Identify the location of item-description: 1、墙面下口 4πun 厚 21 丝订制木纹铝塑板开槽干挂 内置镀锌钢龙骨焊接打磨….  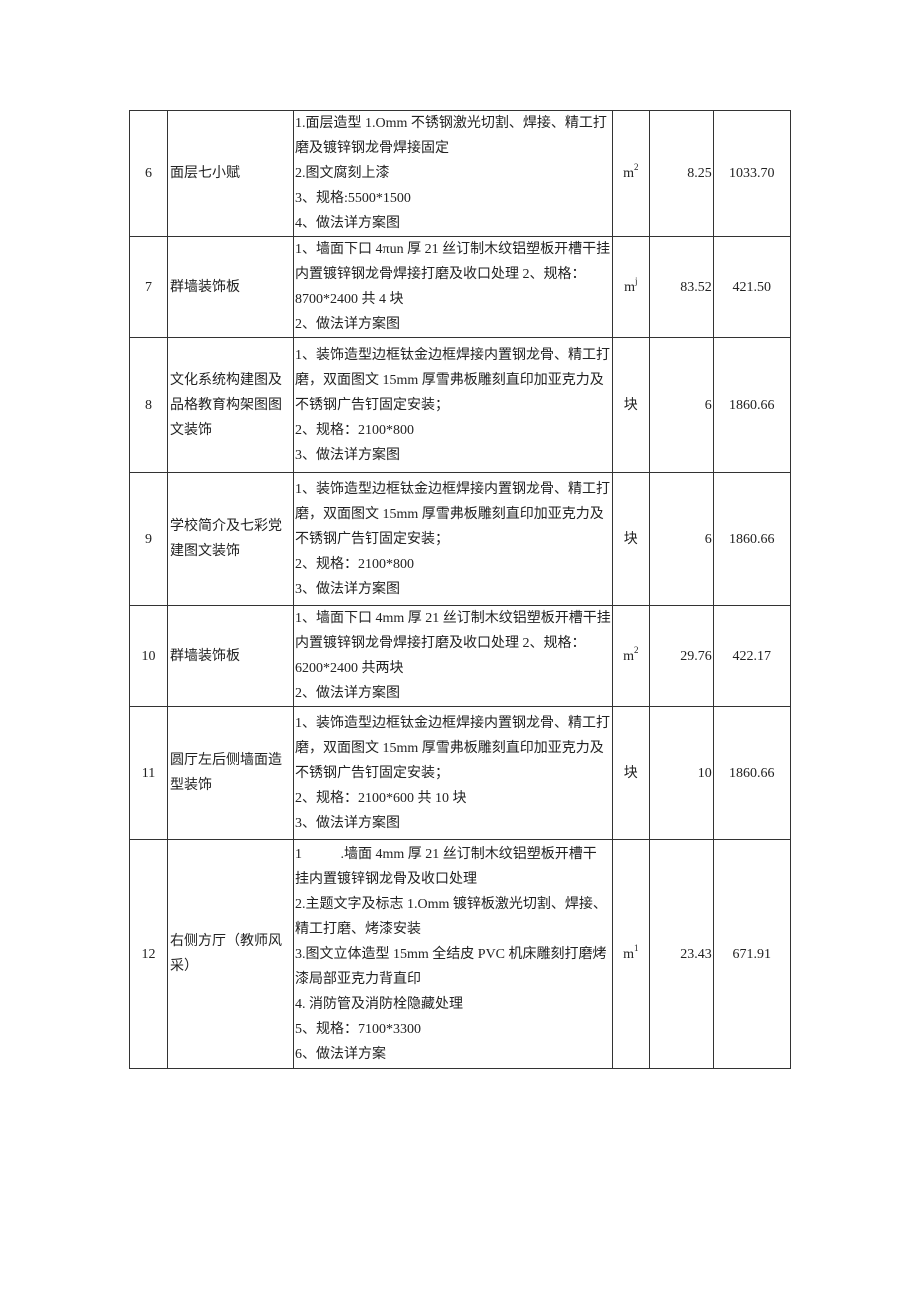
(453, 287).